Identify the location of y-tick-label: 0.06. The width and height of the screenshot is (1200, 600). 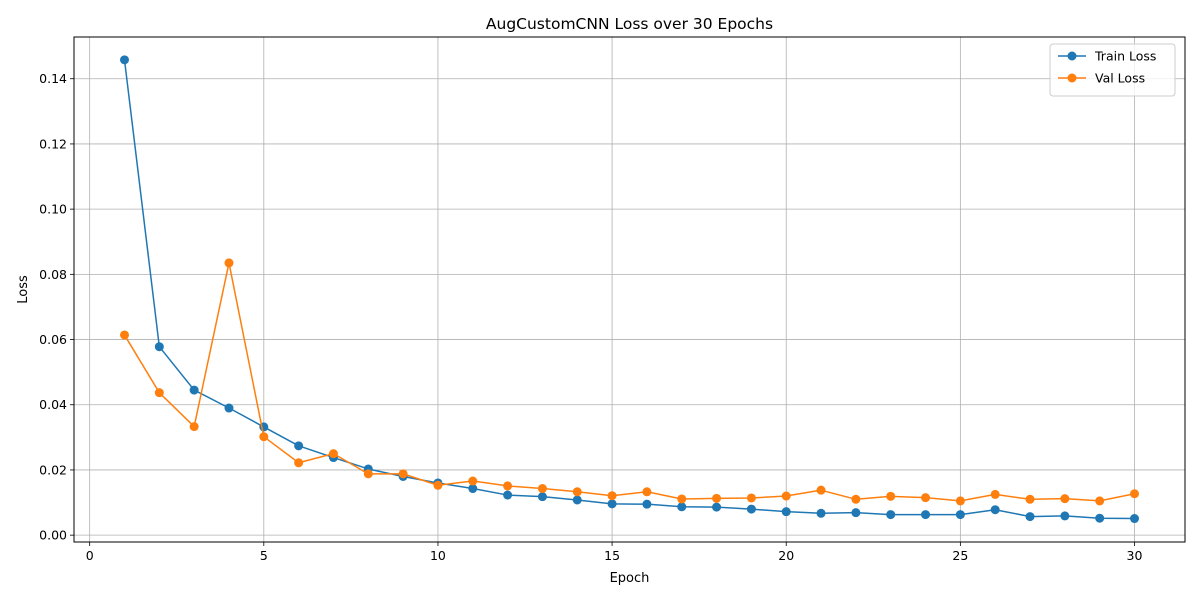
(53, 339).